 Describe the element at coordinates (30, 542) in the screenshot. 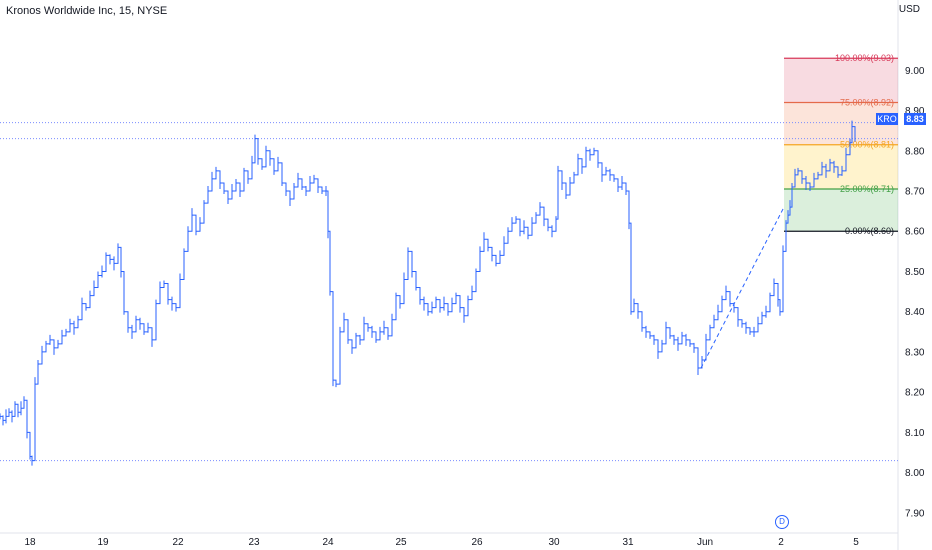

I see `x-tick-label: 18` at that location.